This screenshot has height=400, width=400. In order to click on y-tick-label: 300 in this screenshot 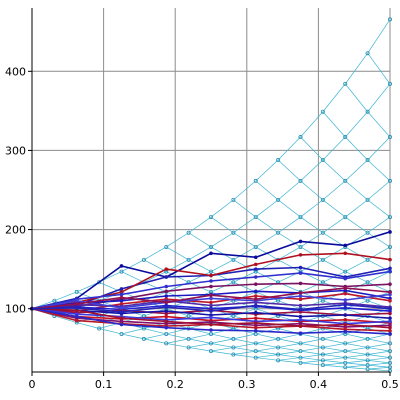, I will do `click(15, 150)`.